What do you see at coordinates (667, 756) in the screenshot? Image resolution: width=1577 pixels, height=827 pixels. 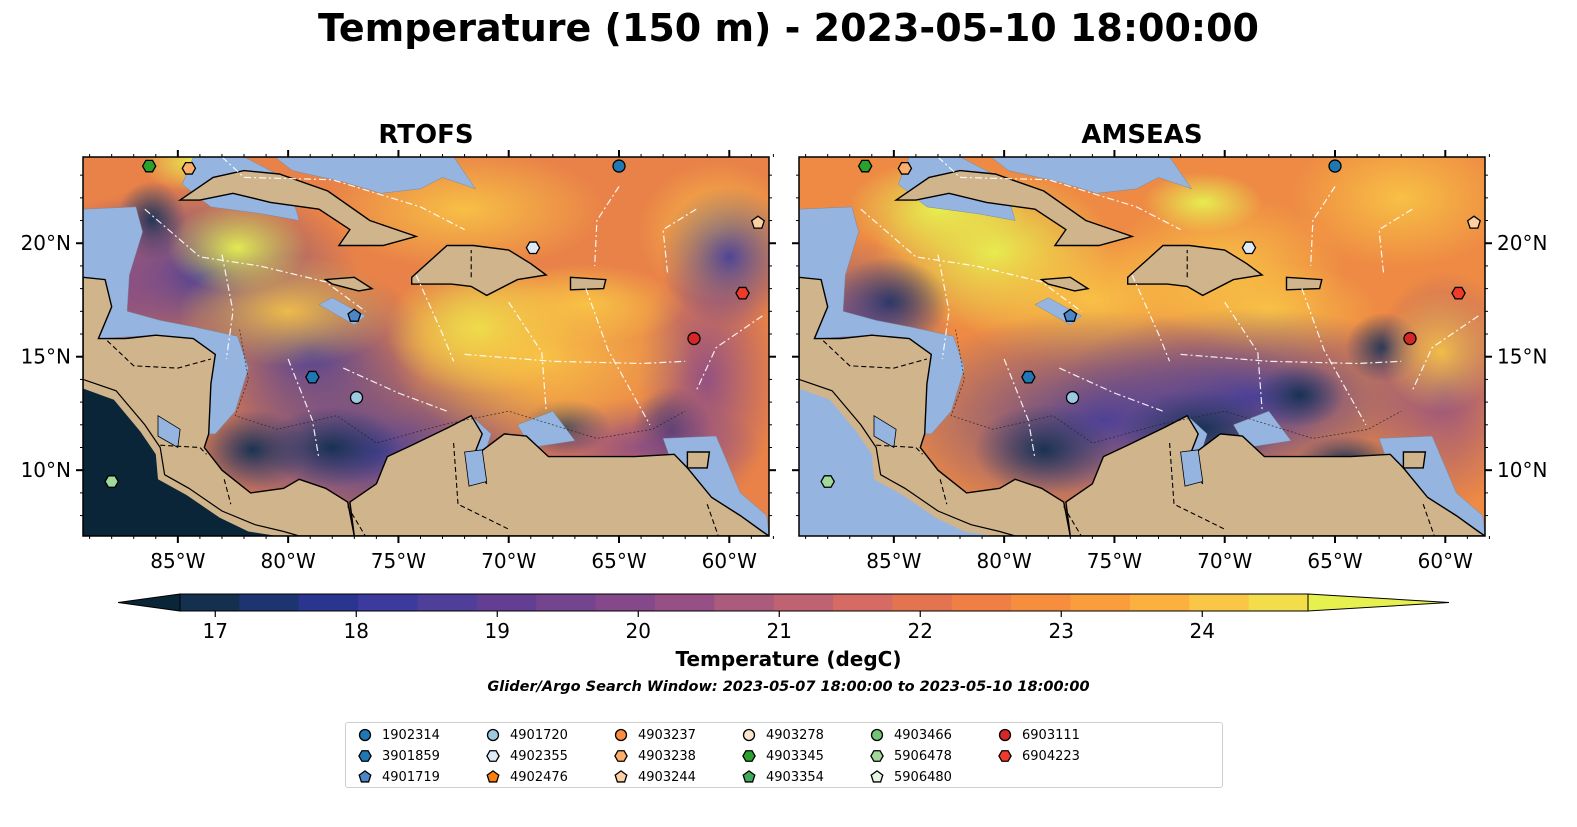 I see `legend-label: 4903238` at bounding box center [667, 756].